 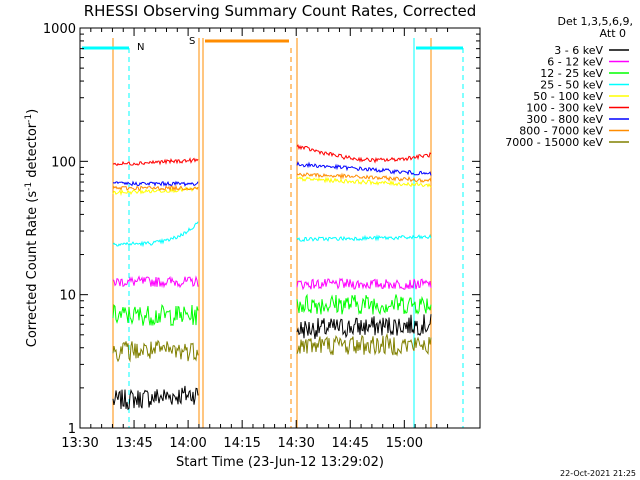 I want to click on legend-label: 25 - 50 keV, so click(x=571, y=85).